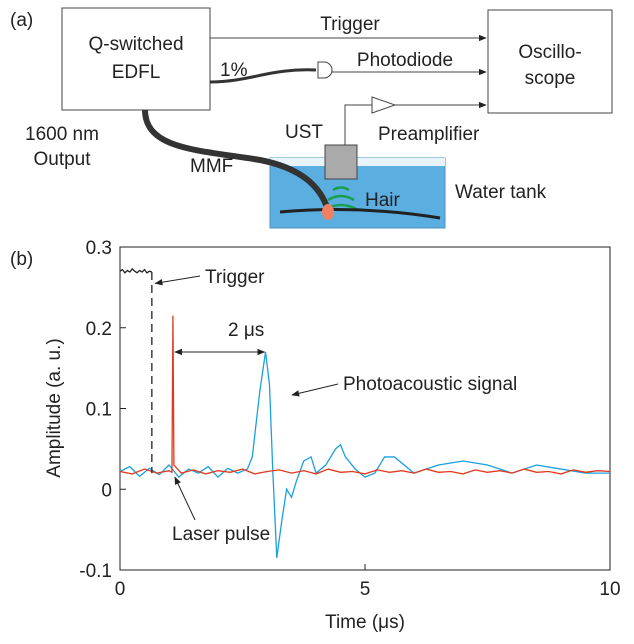  I want to click on ust-label: UST, so click(304, 132).